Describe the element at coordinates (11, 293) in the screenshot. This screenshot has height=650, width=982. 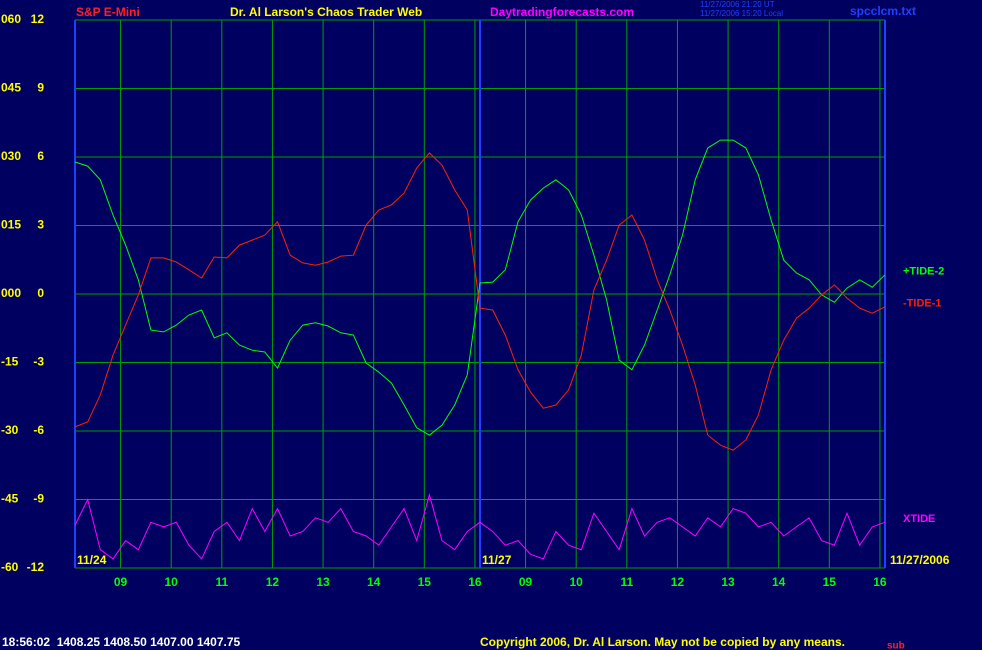
I see `y-tick-label: 000` at that location.